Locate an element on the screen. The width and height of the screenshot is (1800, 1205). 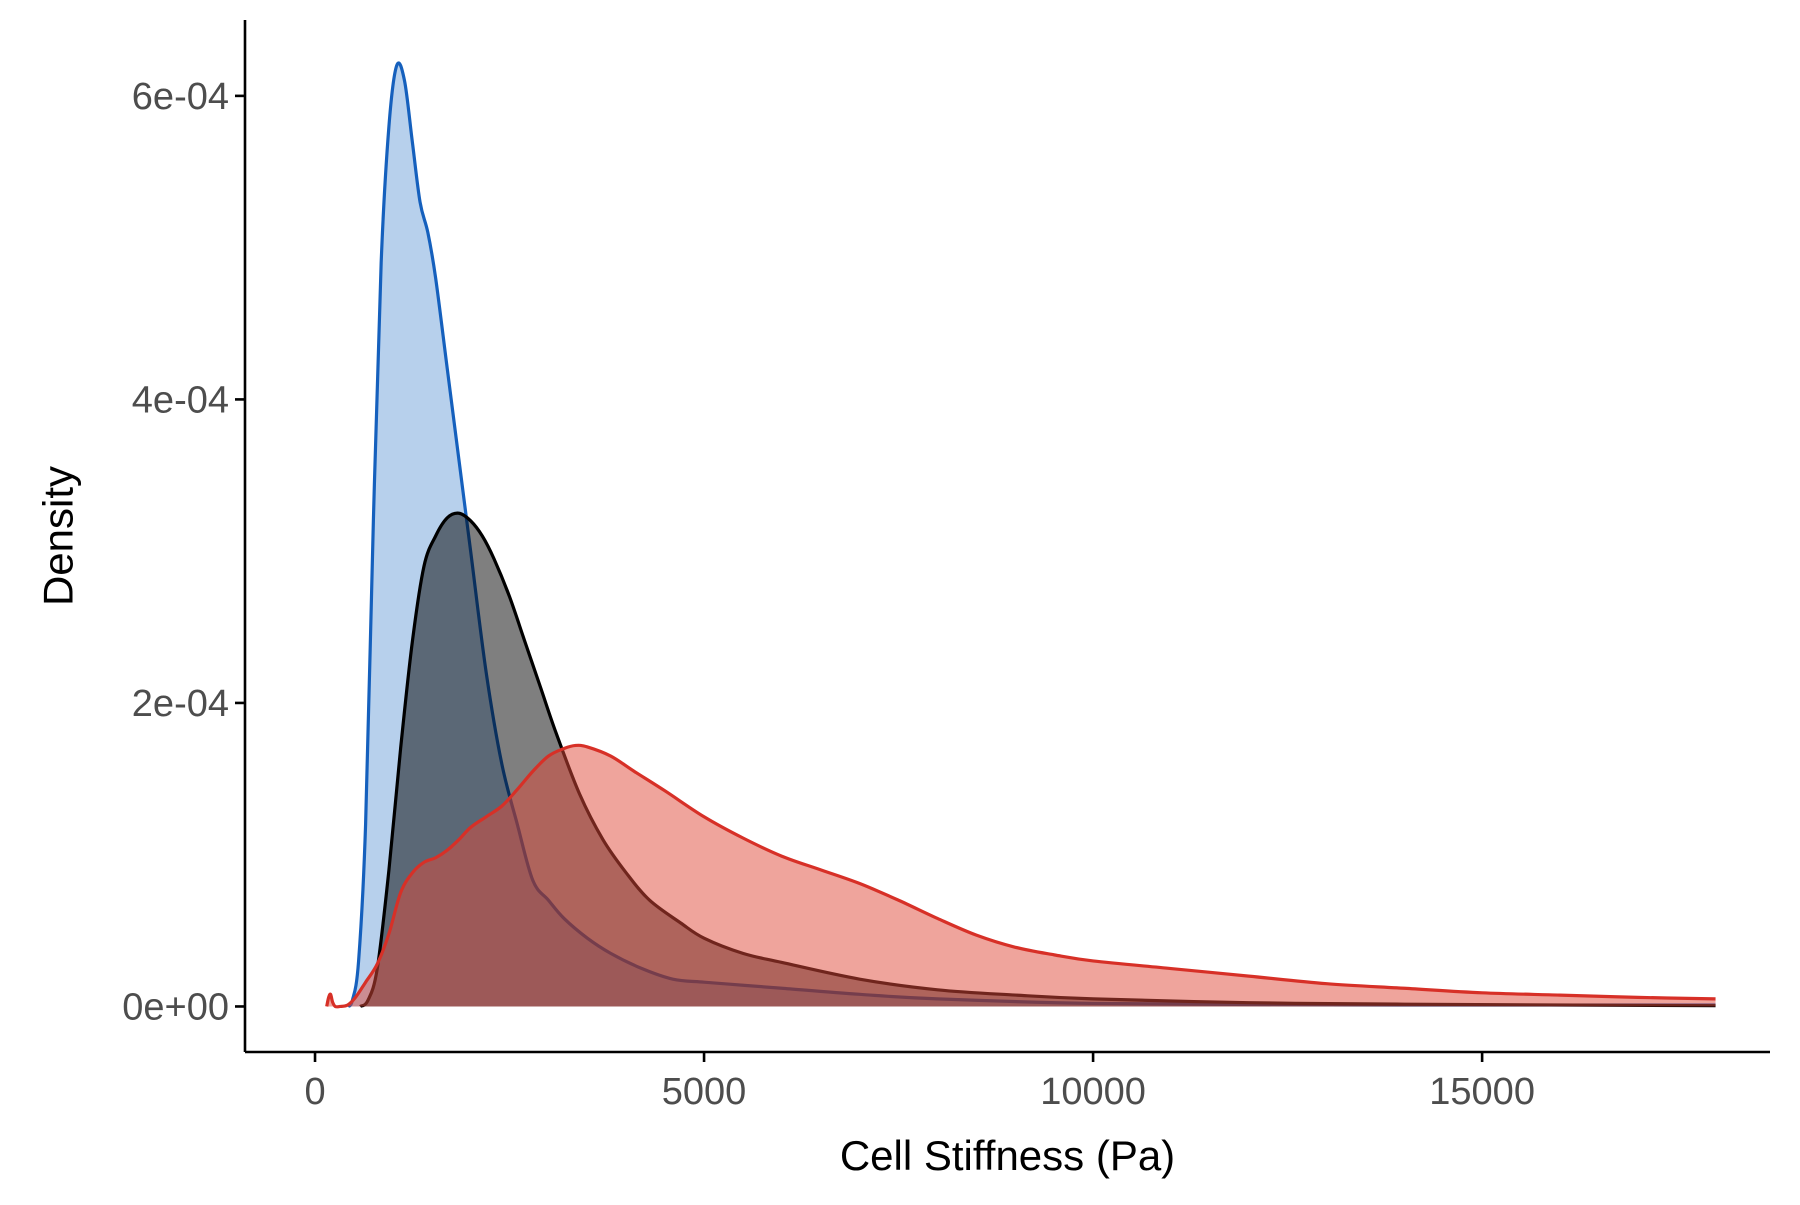
y-tick-label: 2e-04 is located at coordinates (180, 704).